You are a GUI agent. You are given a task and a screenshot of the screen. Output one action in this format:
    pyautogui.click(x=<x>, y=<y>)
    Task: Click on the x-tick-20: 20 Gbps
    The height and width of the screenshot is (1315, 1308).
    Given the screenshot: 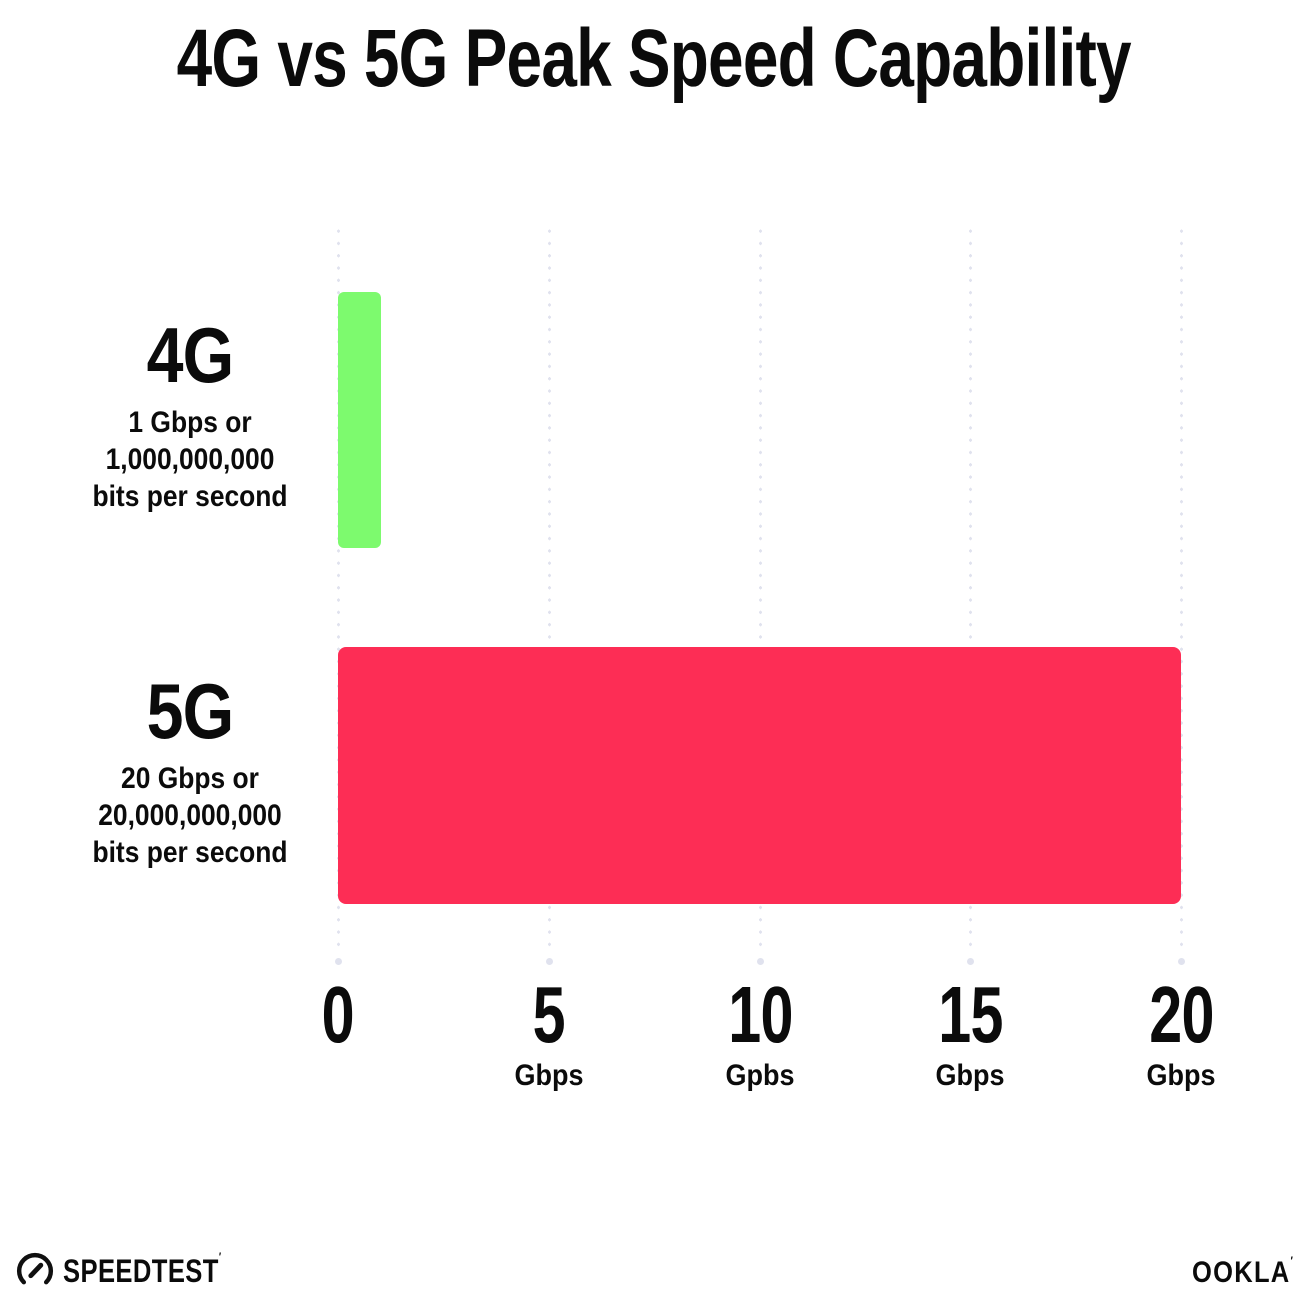 What is the action you would take?
    pyautogui.click(x=1181, y=1034)
    